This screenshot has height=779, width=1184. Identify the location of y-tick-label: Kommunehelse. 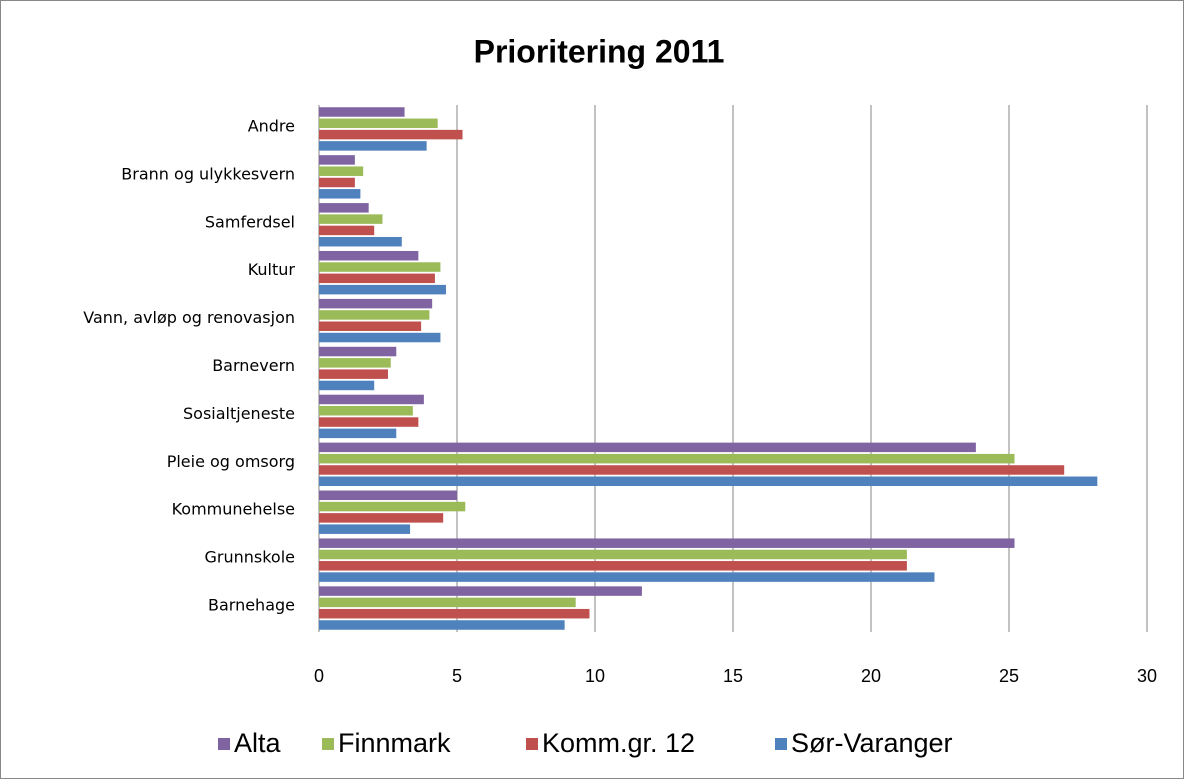
(233, 509).